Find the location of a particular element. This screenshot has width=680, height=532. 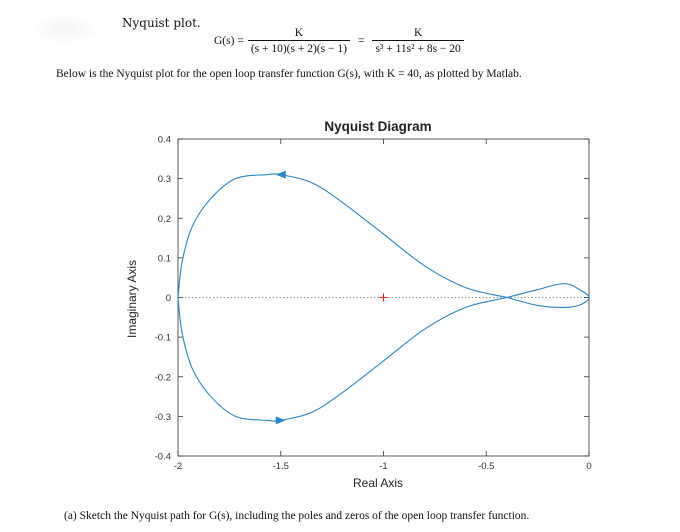

scan-smudge is located at coordinates (65, 29).